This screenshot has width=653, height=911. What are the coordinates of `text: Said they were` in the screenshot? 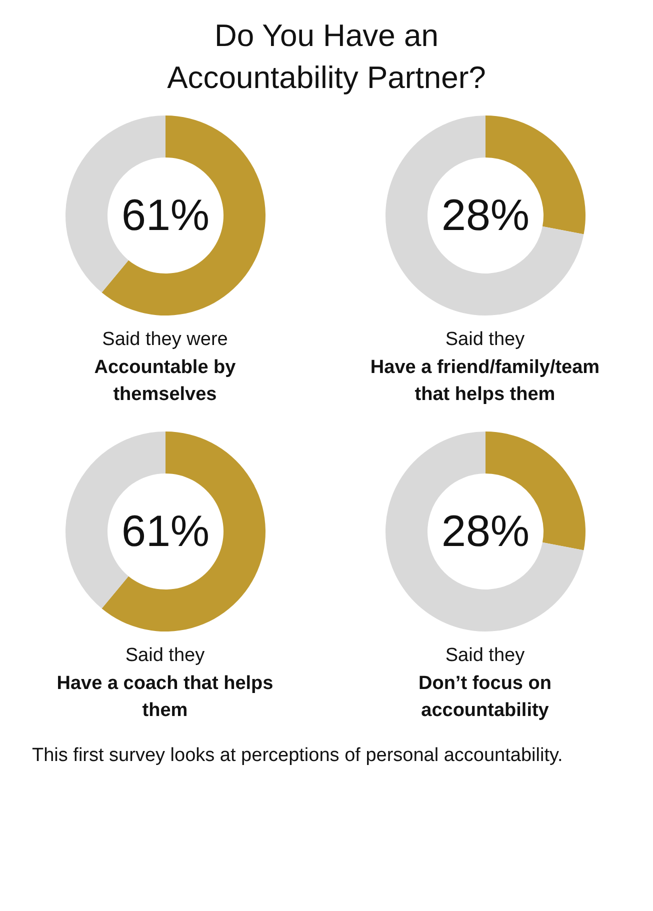 It's located at (165, 339).